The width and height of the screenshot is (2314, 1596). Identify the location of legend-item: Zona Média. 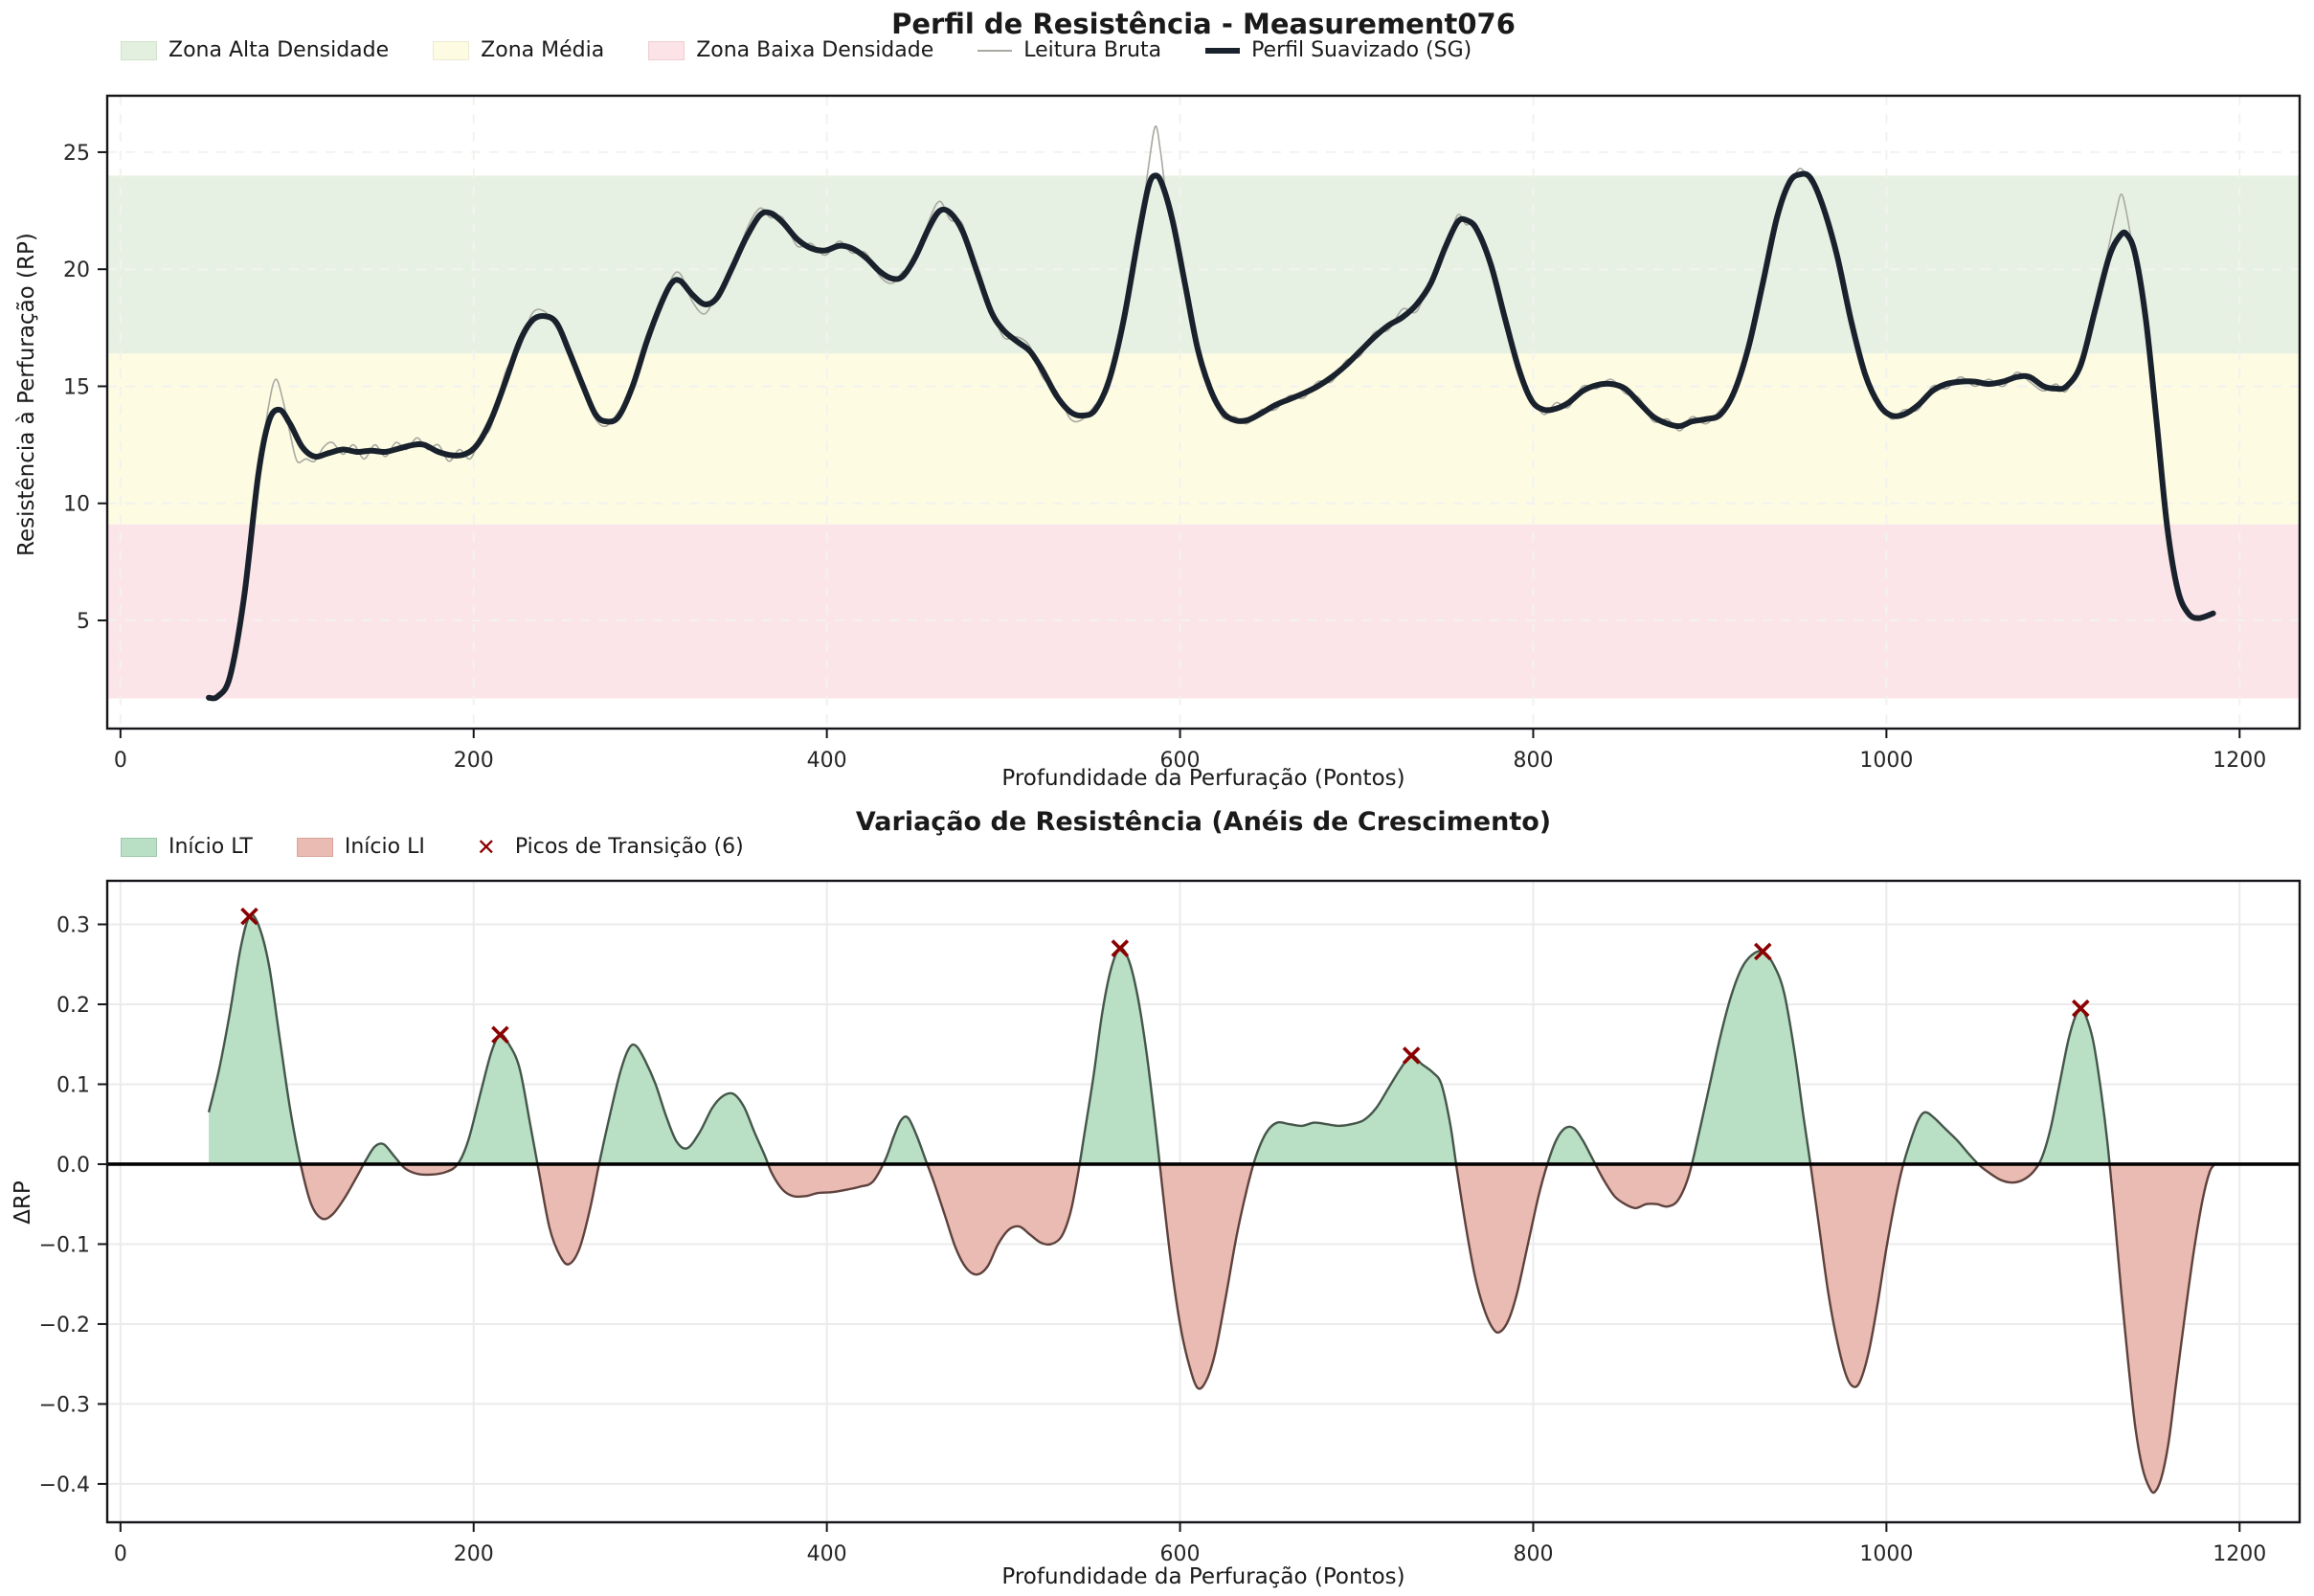
(518, 50).